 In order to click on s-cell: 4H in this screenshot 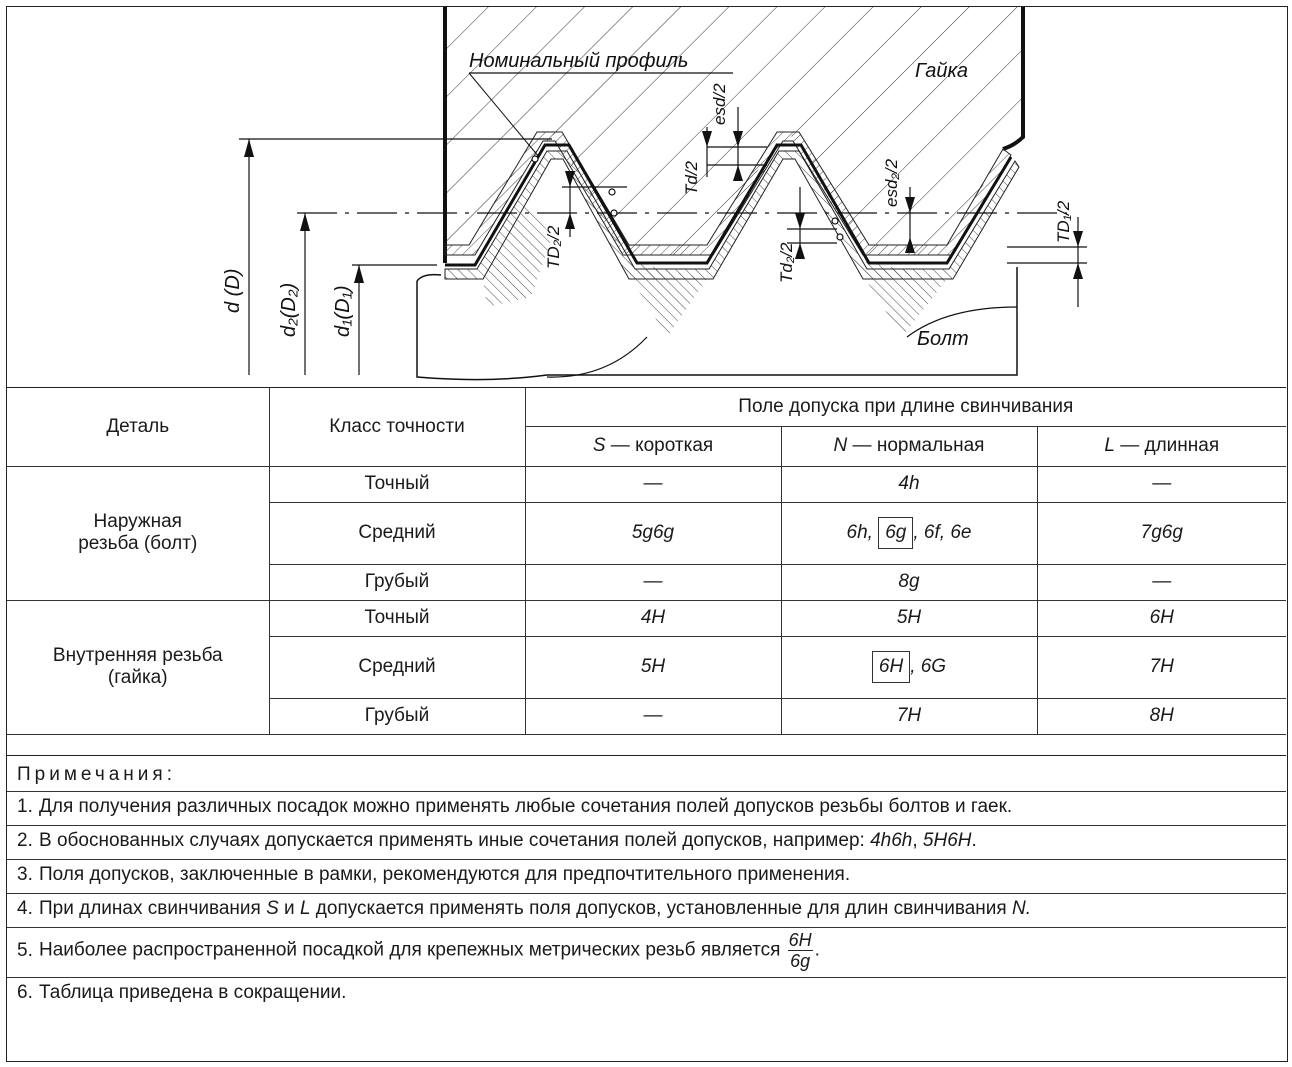, I will do `click(653, 618)`.